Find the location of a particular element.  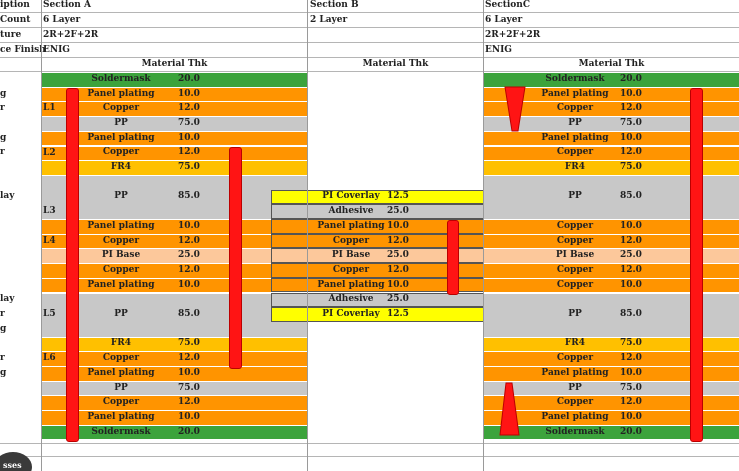

layer-number-label: L2 is located at coordinates (49, 152).